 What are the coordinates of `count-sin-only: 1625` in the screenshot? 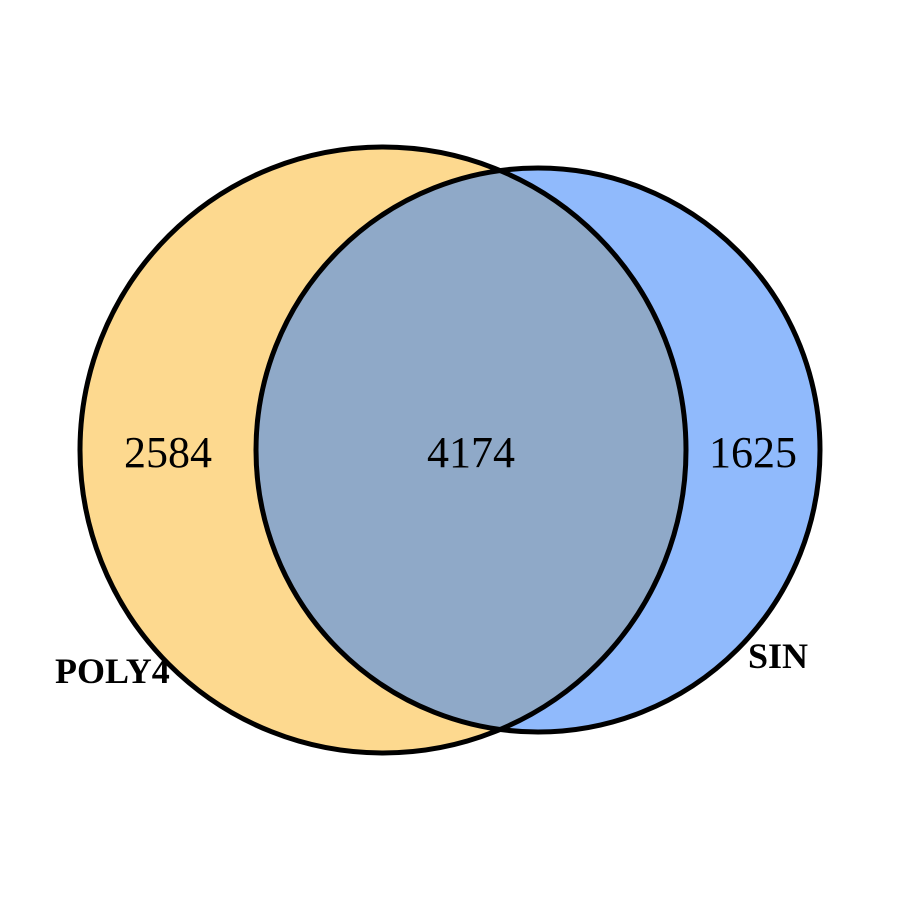 It's located at (753, 452).